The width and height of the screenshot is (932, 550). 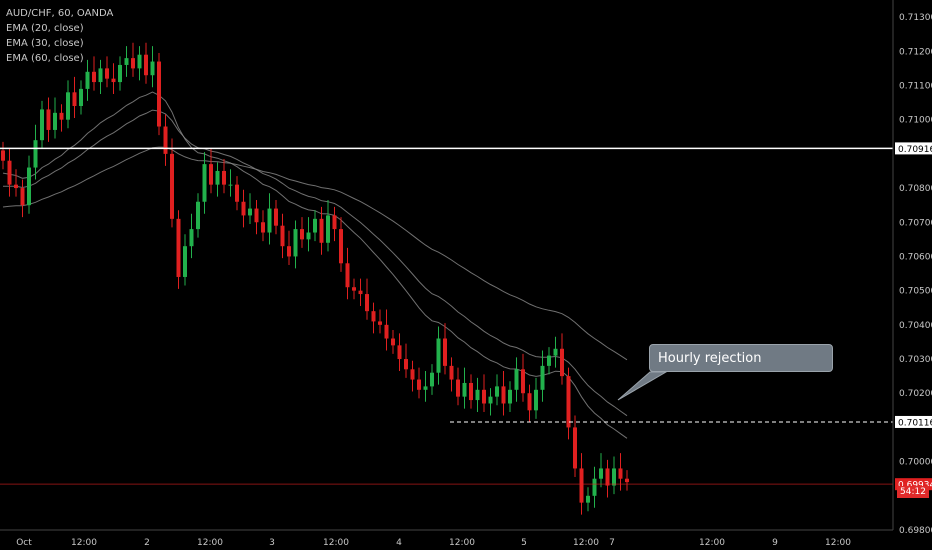 I want to click on level-rejection-tag, so click(x=913, y=421).